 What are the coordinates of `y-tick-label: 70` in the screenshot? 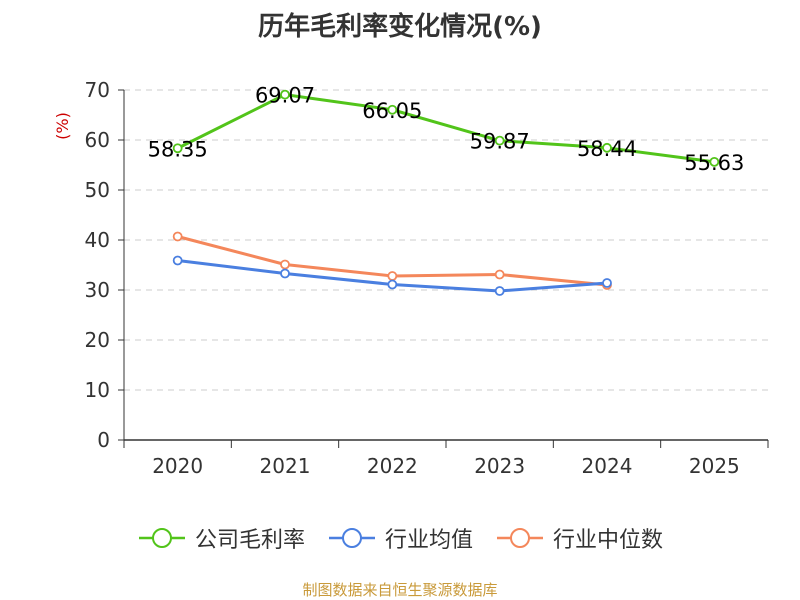 It's located at (97, 90).